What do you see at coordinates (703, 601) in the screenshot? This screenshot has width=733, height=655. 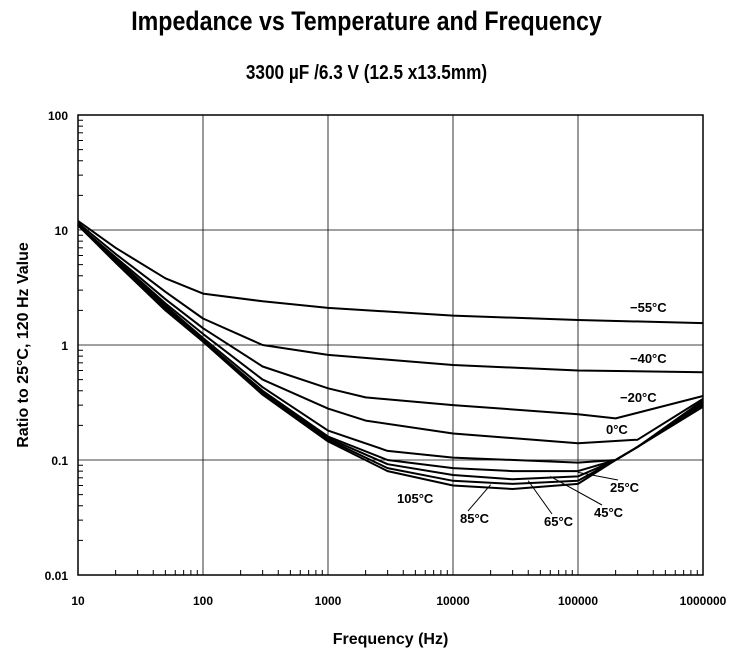 I see `x-tick-label: 1000000` at bounding box center [703, 601].